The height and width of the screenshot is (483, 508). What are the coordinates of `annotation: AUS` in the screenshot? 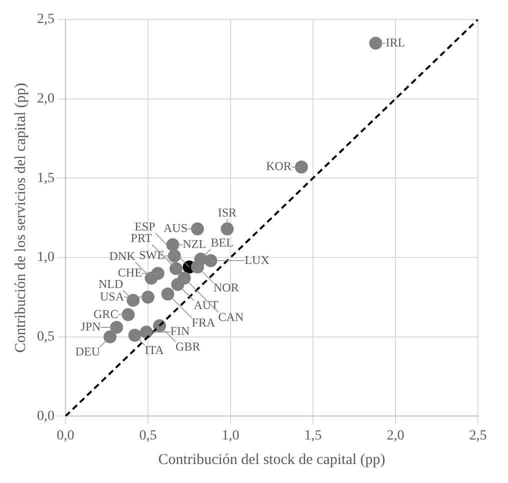 It's located at (175, 228).